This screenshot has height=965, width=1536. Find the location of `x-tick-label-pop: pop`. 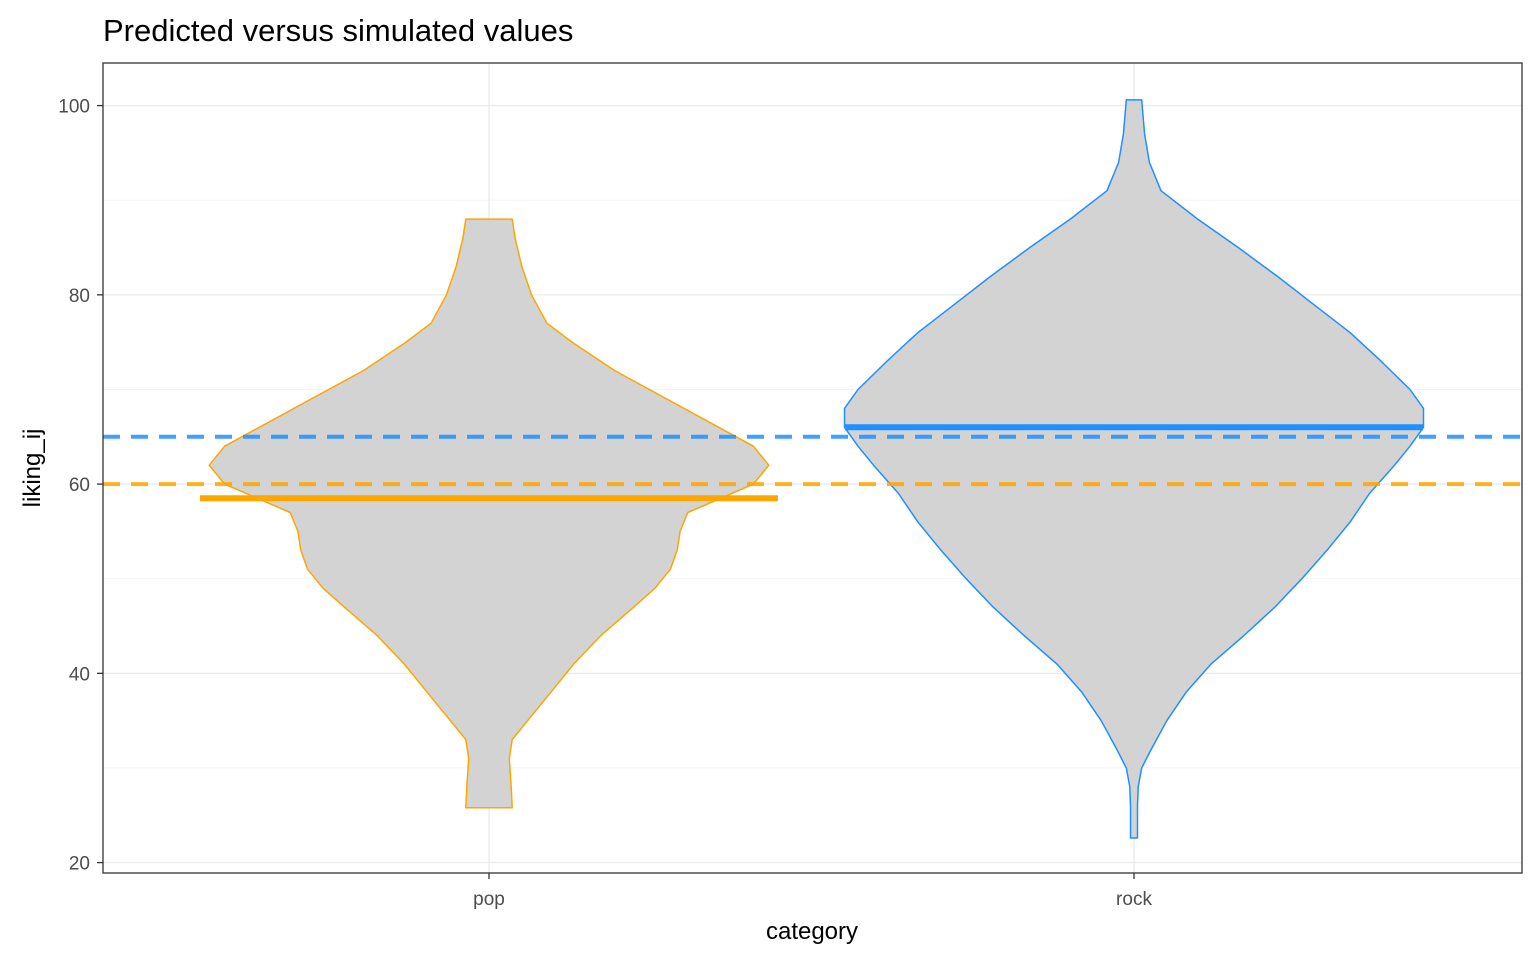

x-tick-label-pop: pop is located at coordinates (489, 899).